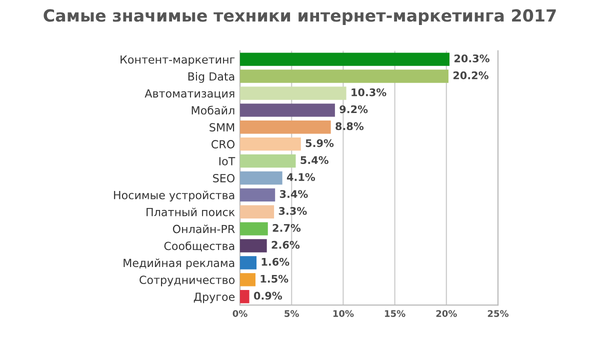  I want to click on data-label: 3.4%, so click(294, 194).